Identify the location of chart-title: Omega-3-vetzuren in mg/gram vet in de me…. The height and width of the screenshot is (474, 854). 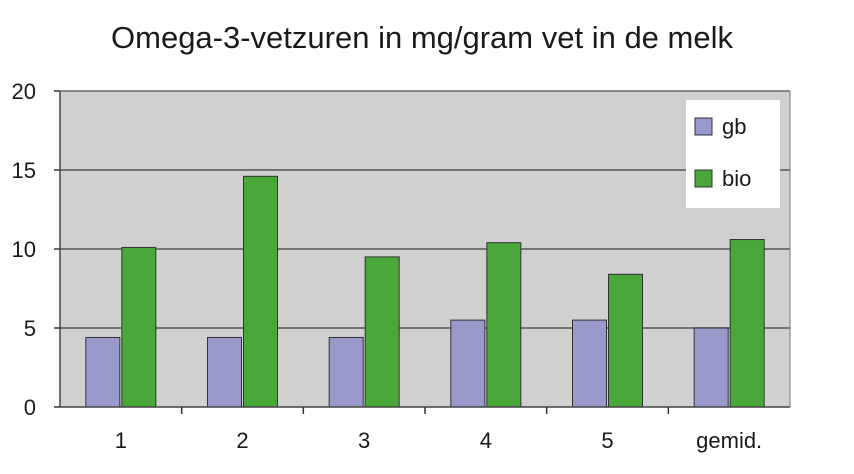
(422, 37).